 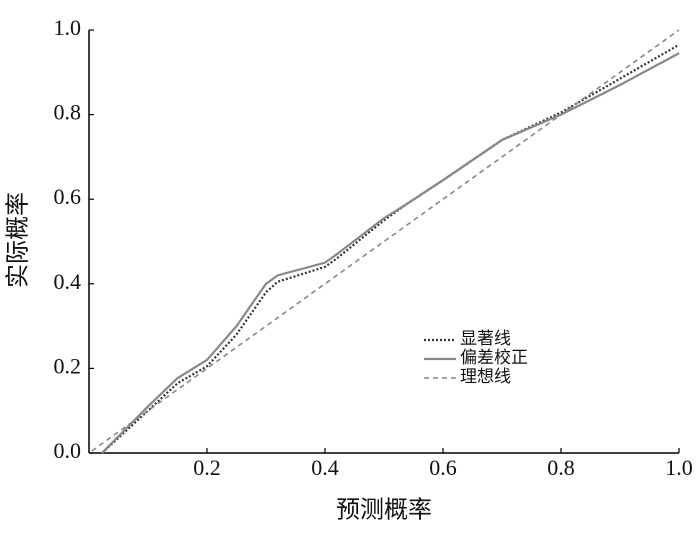 What do you see at coordinates (485, 338) in the screenshot?
I see `legend-label: 显著线` at bounding box center [485, 338].